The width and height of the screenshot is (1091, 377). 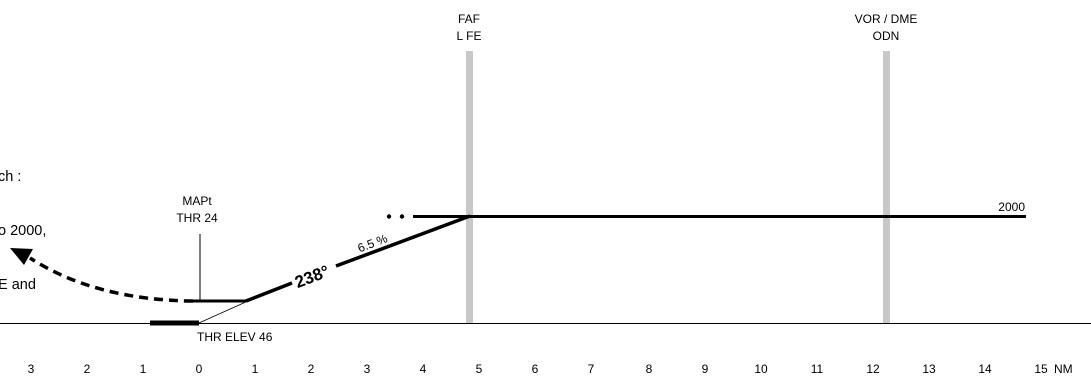 What do you see at coordinates (1041, 369) in the screenshot?
I see `axis-tick-label: 15` at bounding box center [1041, 369].